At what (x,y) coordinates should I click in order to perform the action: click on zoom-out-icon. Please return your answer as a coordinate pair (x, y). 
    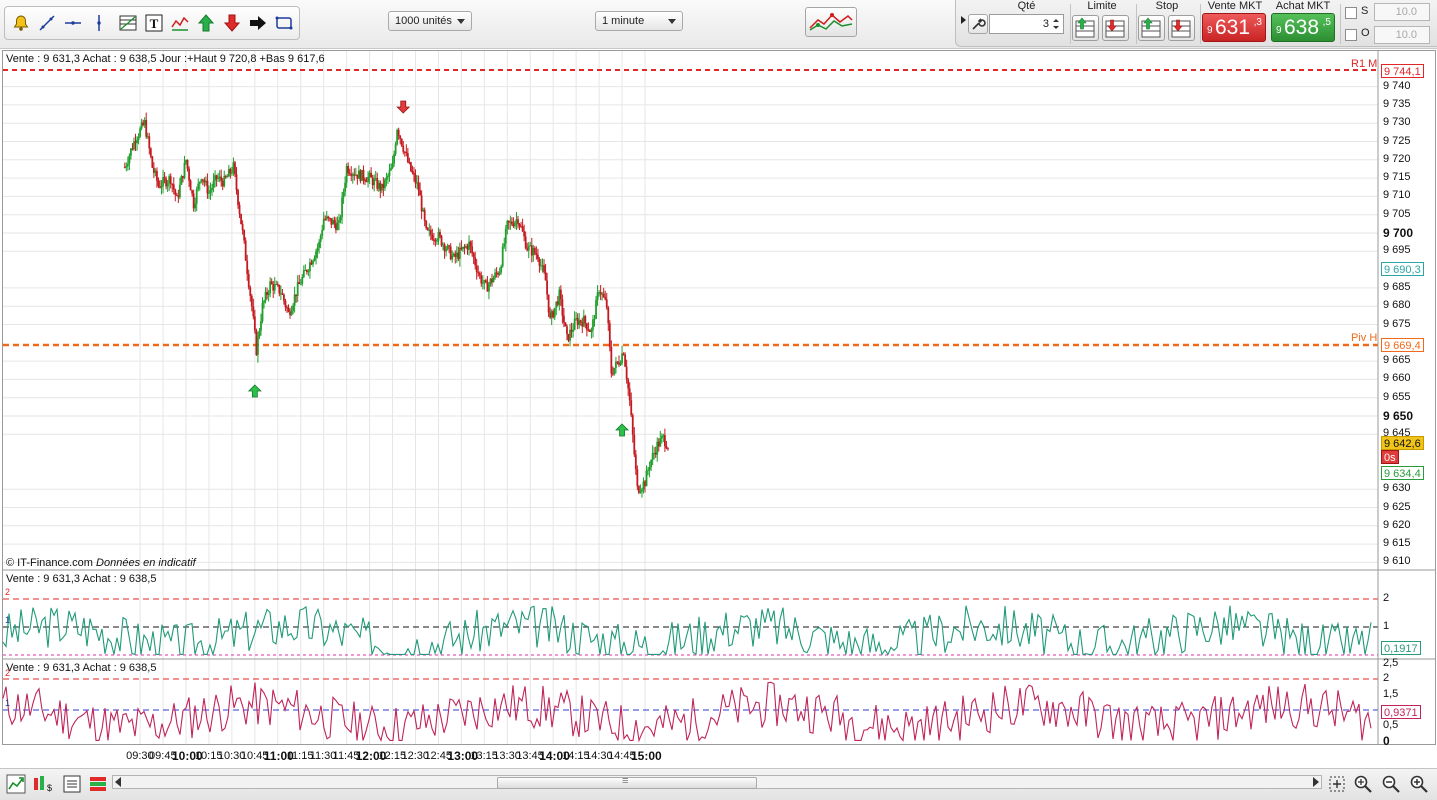
    Looking at the image, I should click on (1391, 784).